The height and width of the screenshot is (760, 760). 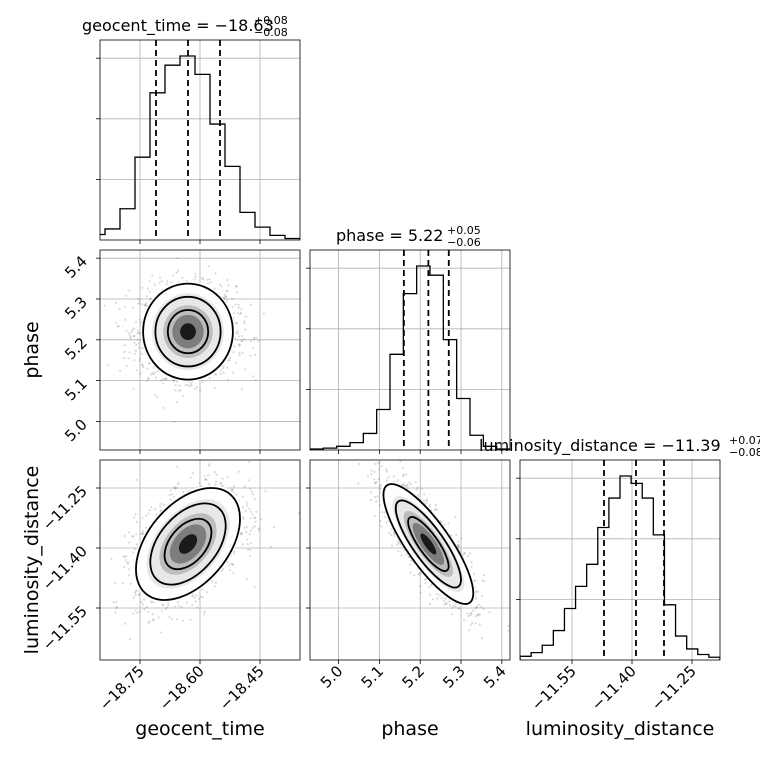 What do you see at coordinates (32, 560) in the screenshot?
I see `ylabel-luminosity-distance: luminosity_distance` at bounding box center [32, 560].